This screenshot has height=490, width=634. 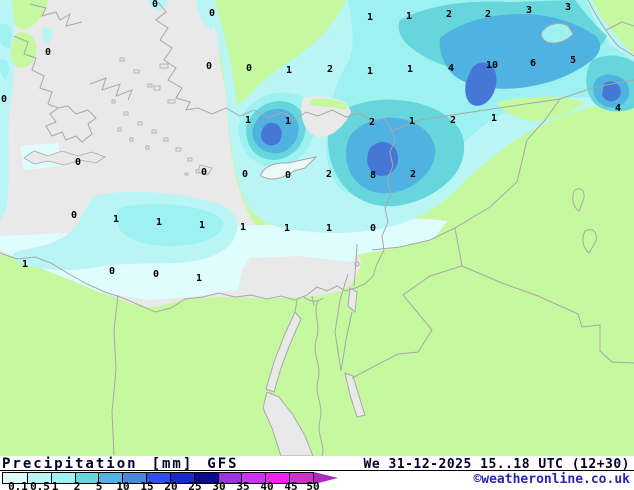 I want to click on forecast-datetime: We 31-12-2025 15..18 UTC (12+30), so click(x=496, y=464).